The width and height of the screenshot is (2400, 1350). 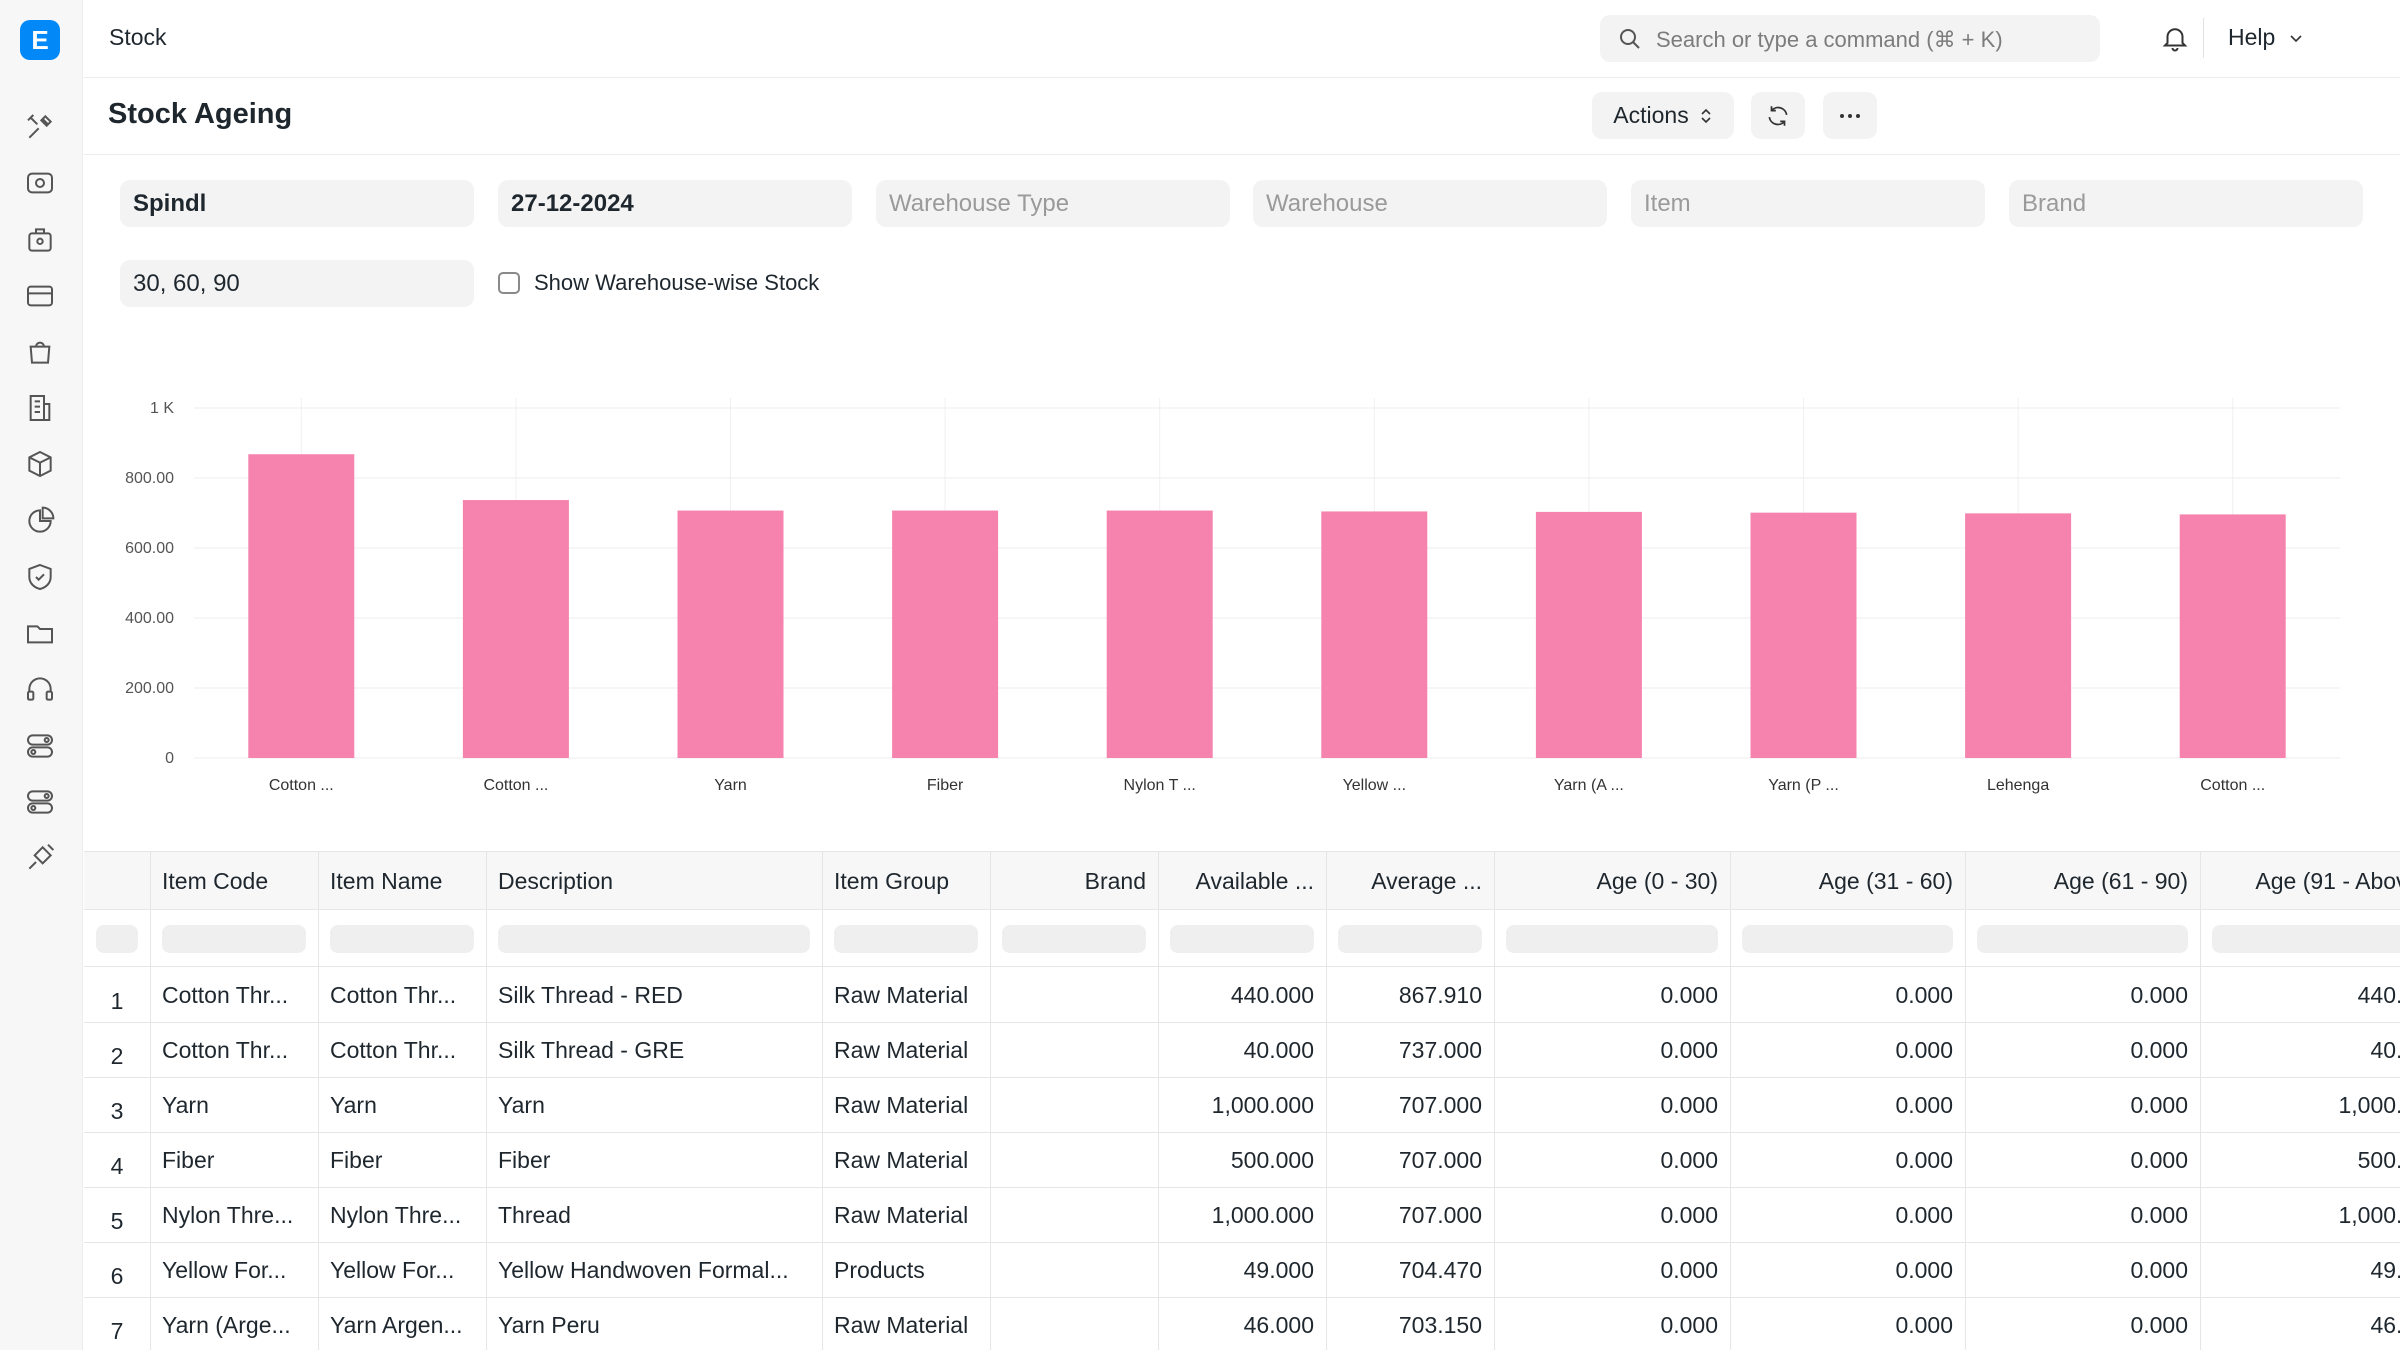 What do you see at coordinates (40, 296) in the screenshot?
I see `credit-card-icon` at bounding box center [40, 296].